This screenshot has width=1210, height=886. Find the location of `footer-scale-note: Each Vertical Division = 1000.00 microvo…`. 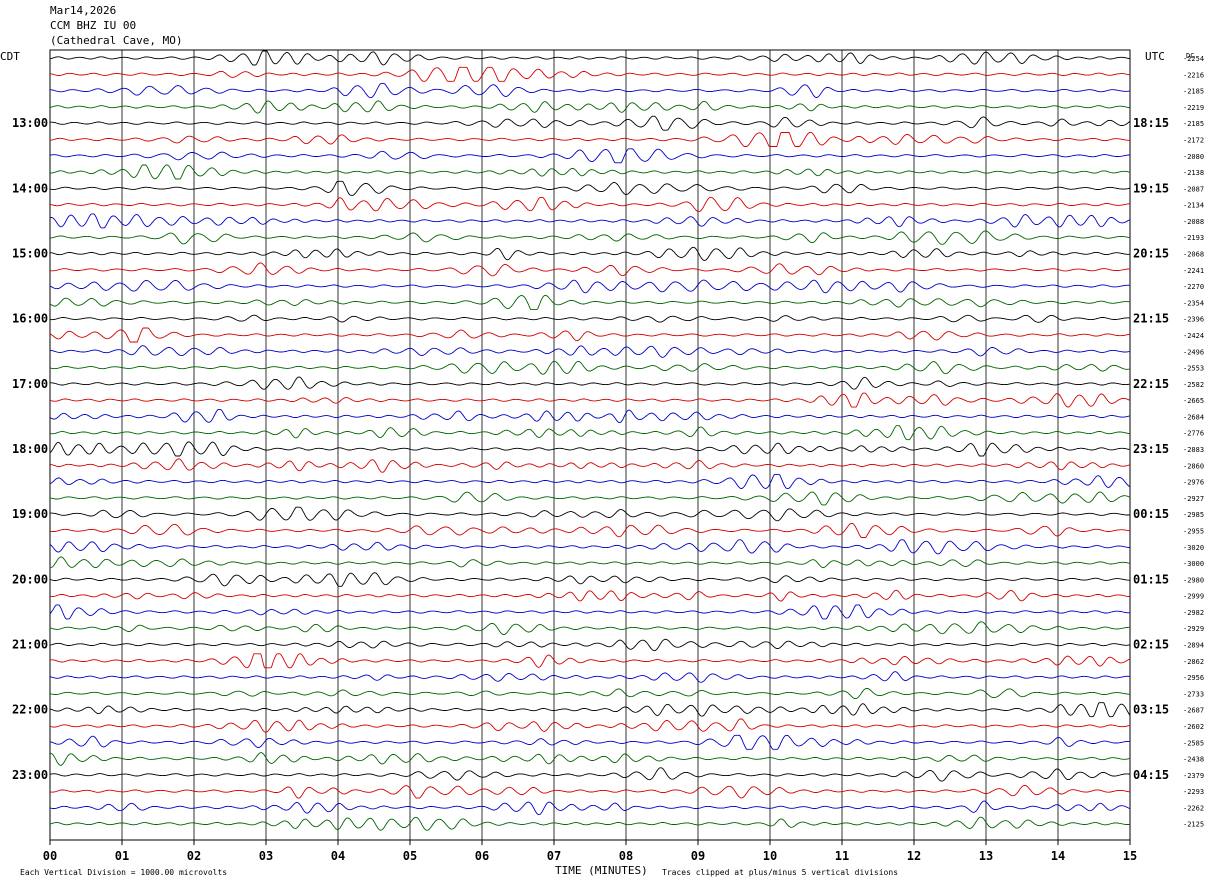

footer-scale-note: Each Vertical Division = 1000.00 microvo… is located at coordinates (123, 872).